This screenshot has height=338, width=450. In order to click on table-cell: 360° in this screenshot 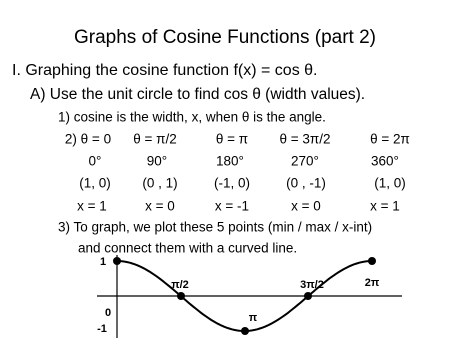, I will do `click(385, 161)`.